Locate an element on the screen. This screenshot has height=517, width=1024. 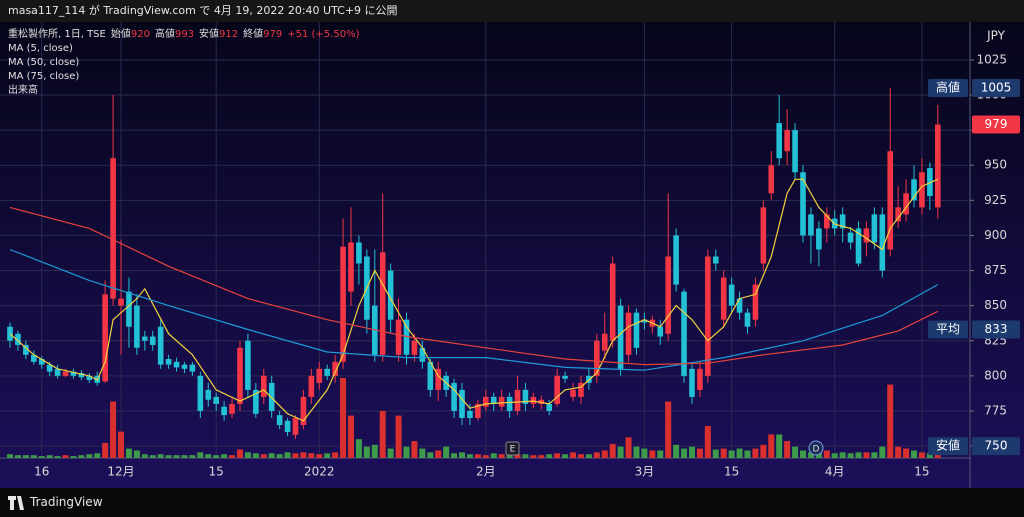
x-tick-label: 2月 is located at coordinates (486, 472).